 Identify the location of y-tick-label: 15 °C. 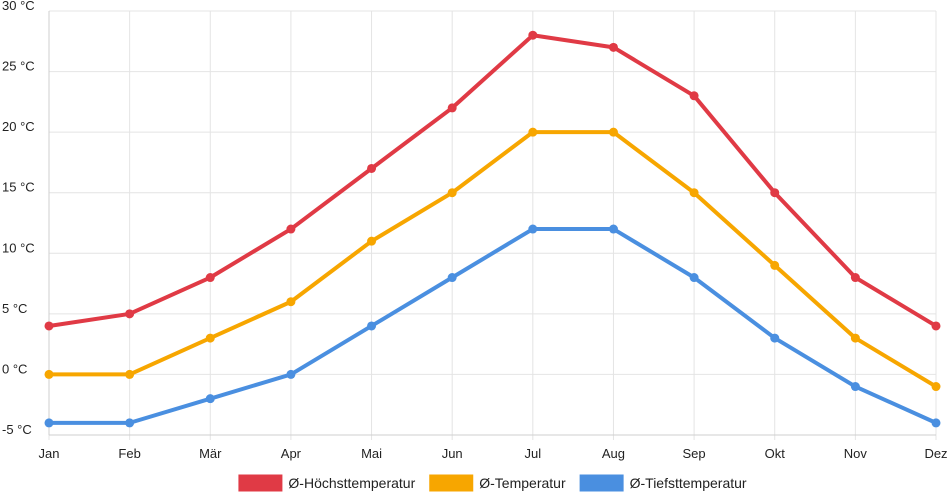
(18, 187).